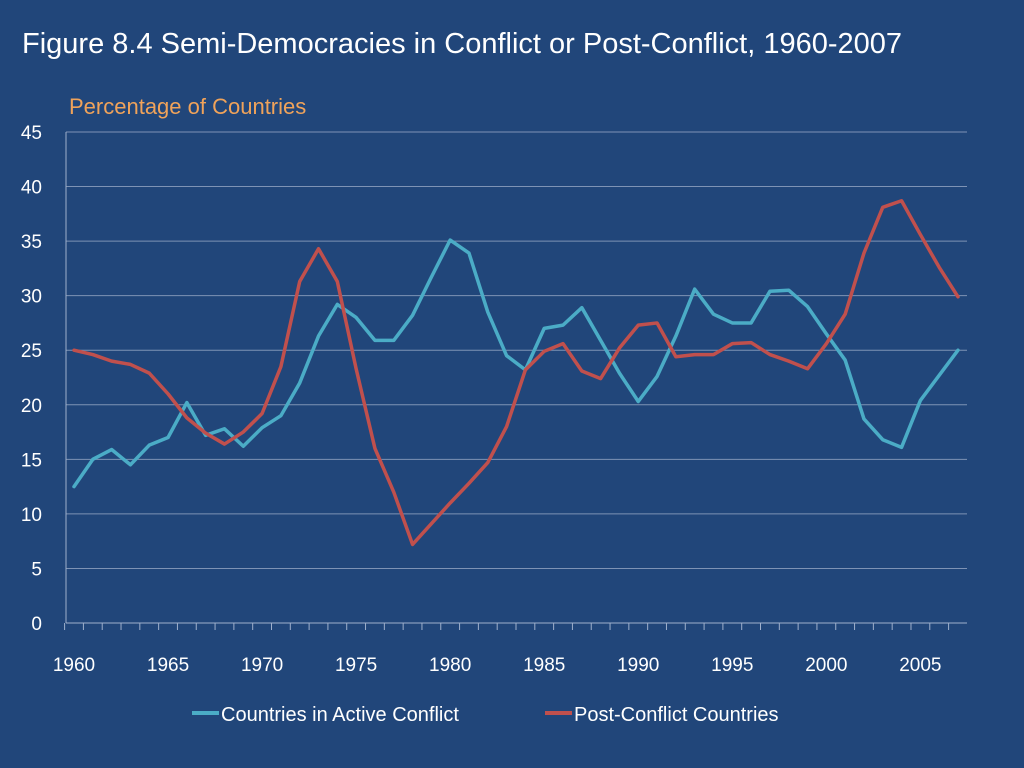  What do you see at coordinates (168, 665) in the screenshot?
I see `x-tick-label: 1965` at bounding box center [168, 665].